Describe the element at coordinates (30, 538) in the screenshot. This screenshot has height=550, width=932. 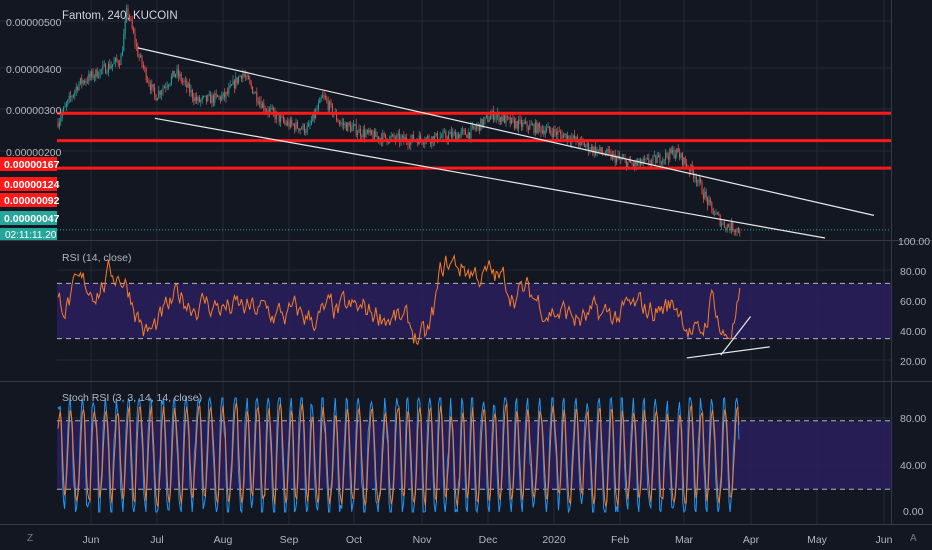
I see `zoom-reset-icon: Z` at that location.